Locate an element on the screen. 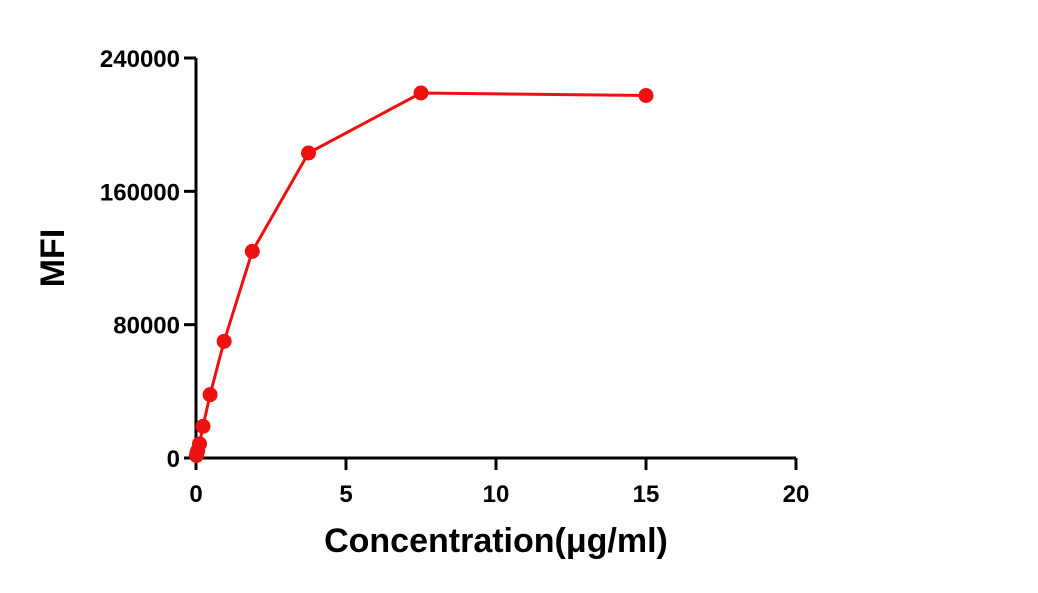 This screenshot has height=593, width=1038. x-tick-label: 20 is located at coordinates (796, 494).